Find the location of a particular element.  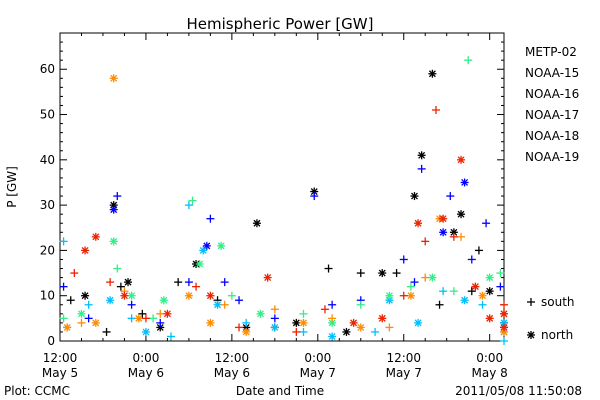

y-tick-label: 60 is located at coordinates (47, 69).